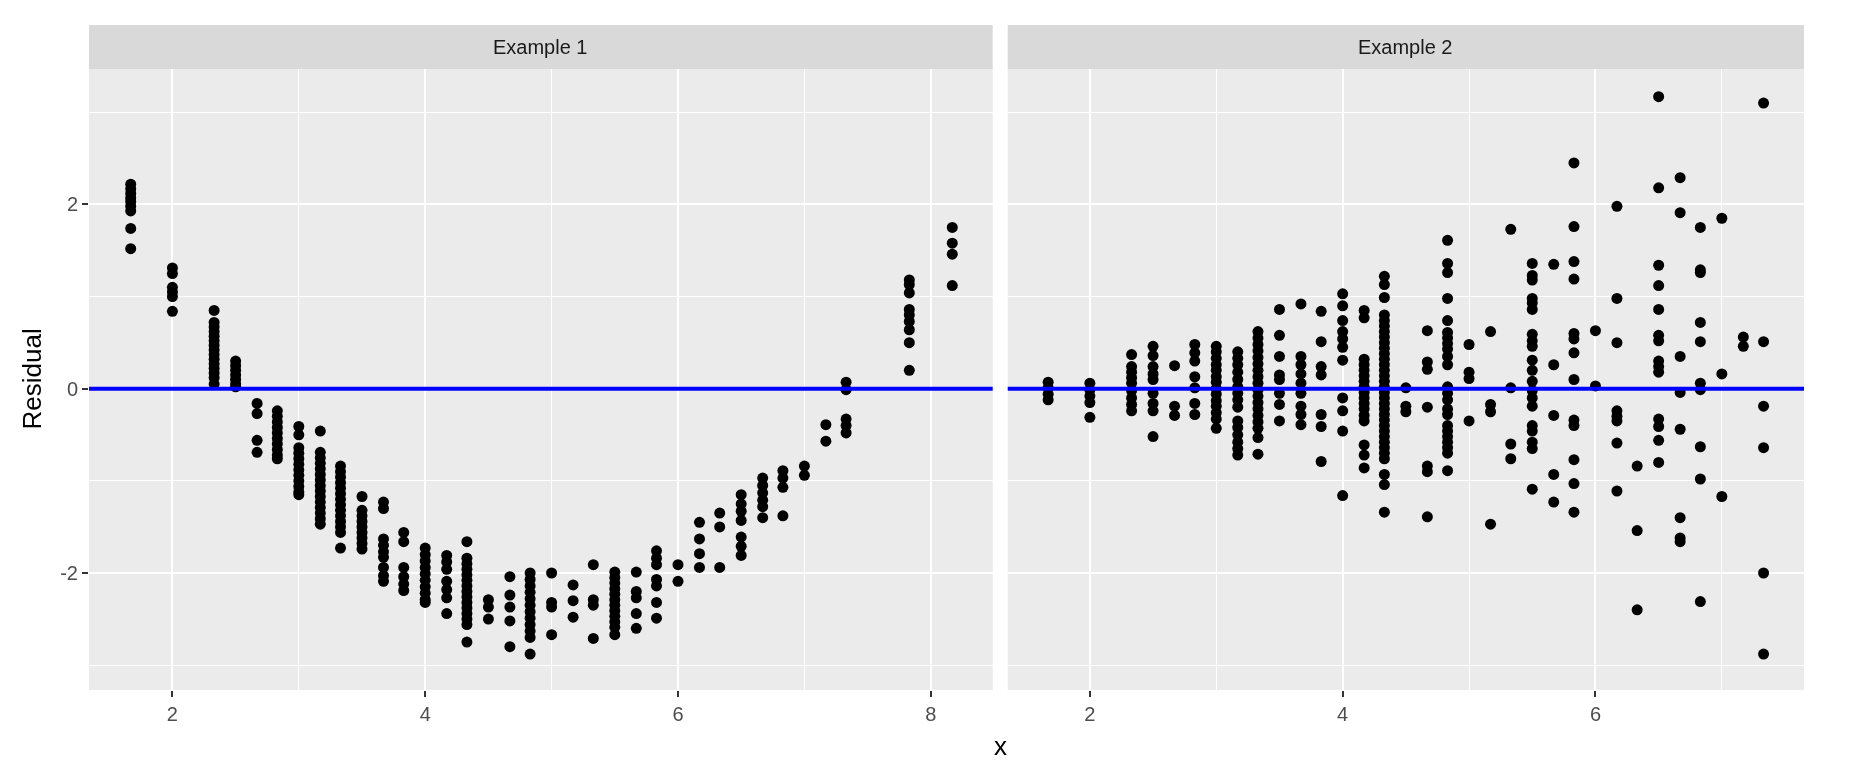 The image size is (1852, 780). I want to click on y-tick-label: -2, so click(69, 572).